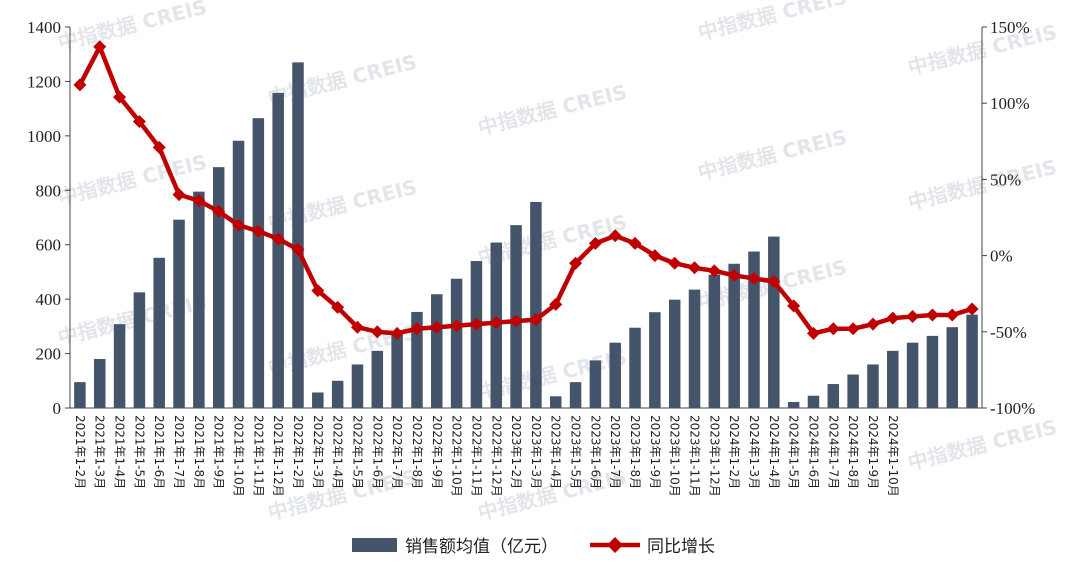 The width and height of the screenshot is (1080, 577). What do you see at coordinates (1010, 27) in the screenshot?
I see `right-tick-label: 150%` at bounding box center [1010, 27].